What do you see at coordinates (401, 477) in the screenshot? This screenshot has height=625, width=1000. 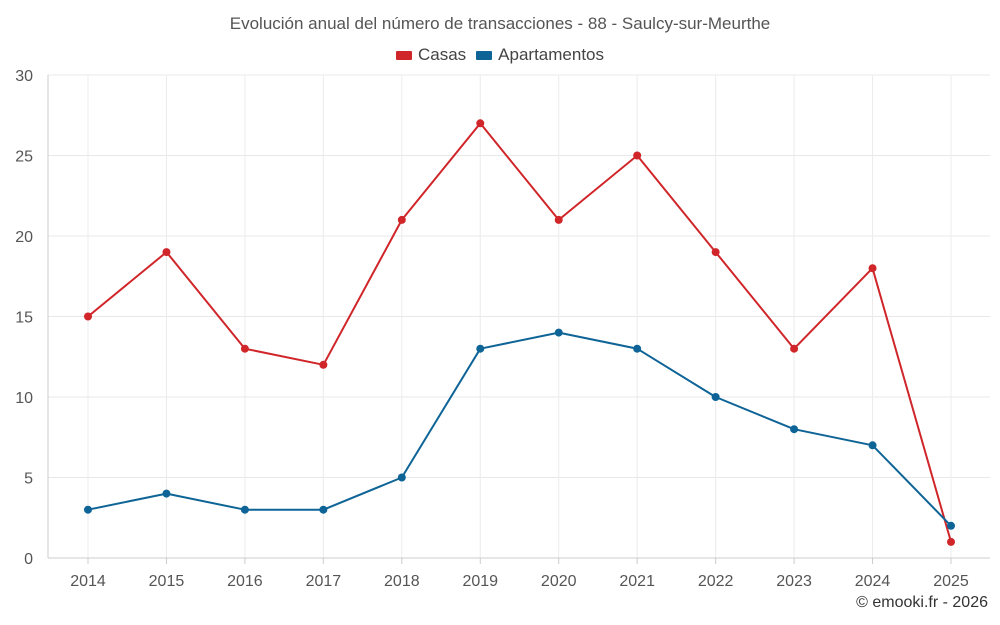 I see `data-point-apartamentos-2018` at bounding box center [401, 477].